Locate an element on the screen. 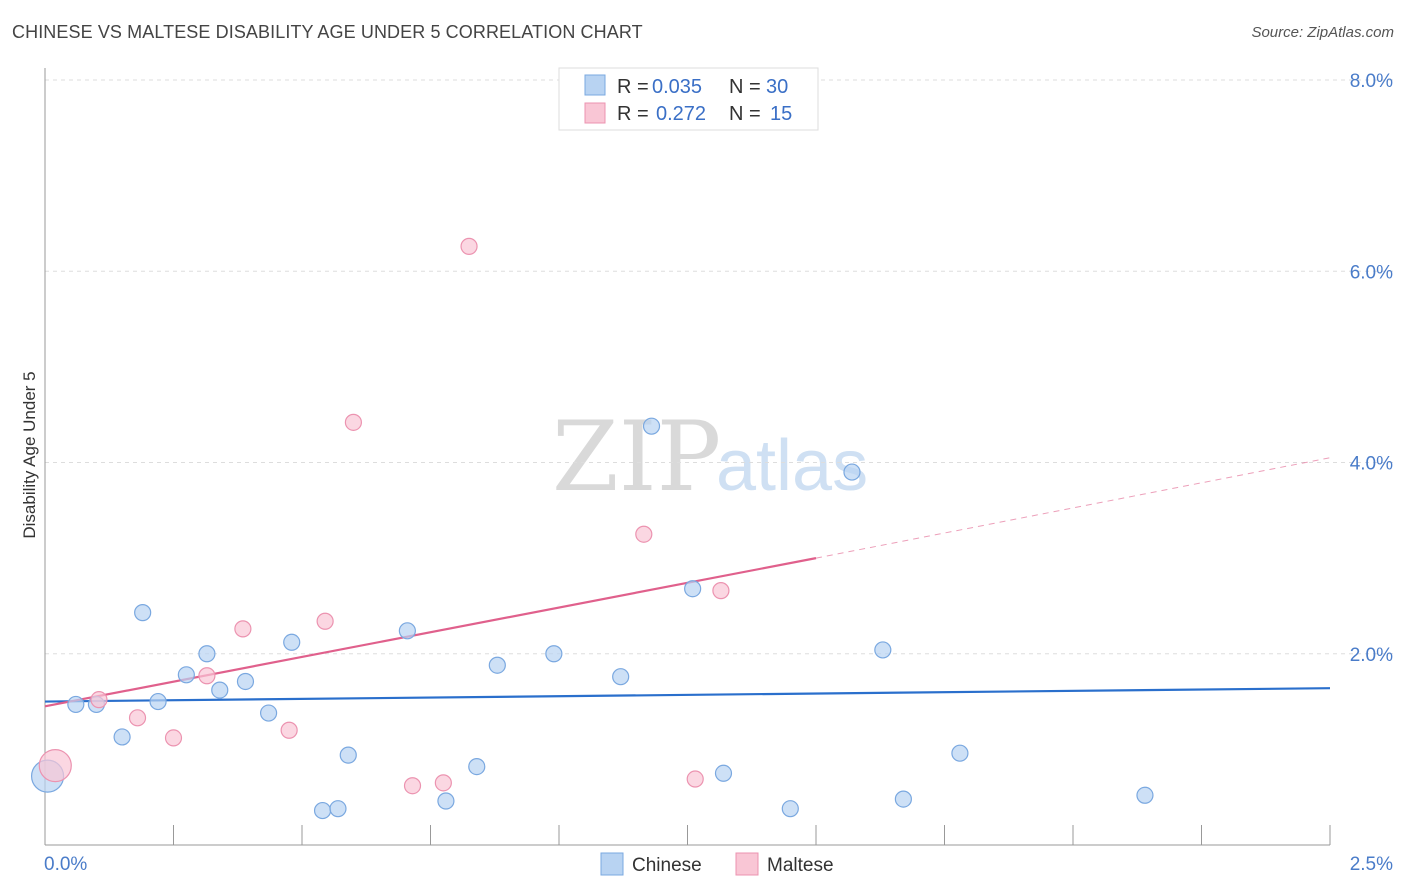 This screenshot has height=892, width=1406. series-legend-label-maltese: Maltese is located at coordinates (800, 865).